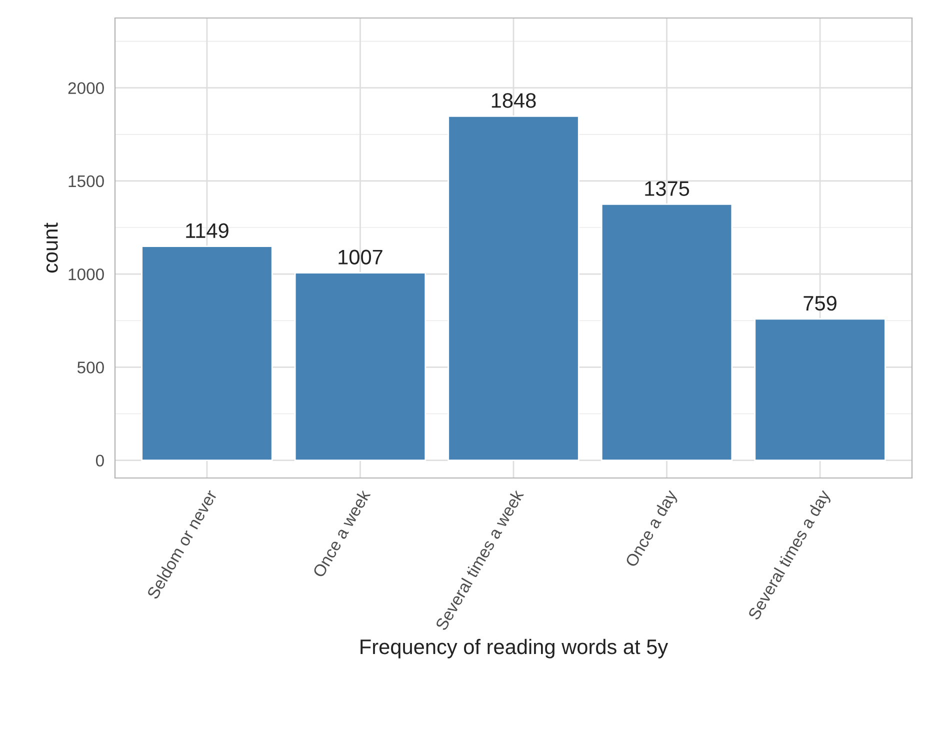  I want to click on data-label: 1848, so click(514, 100).